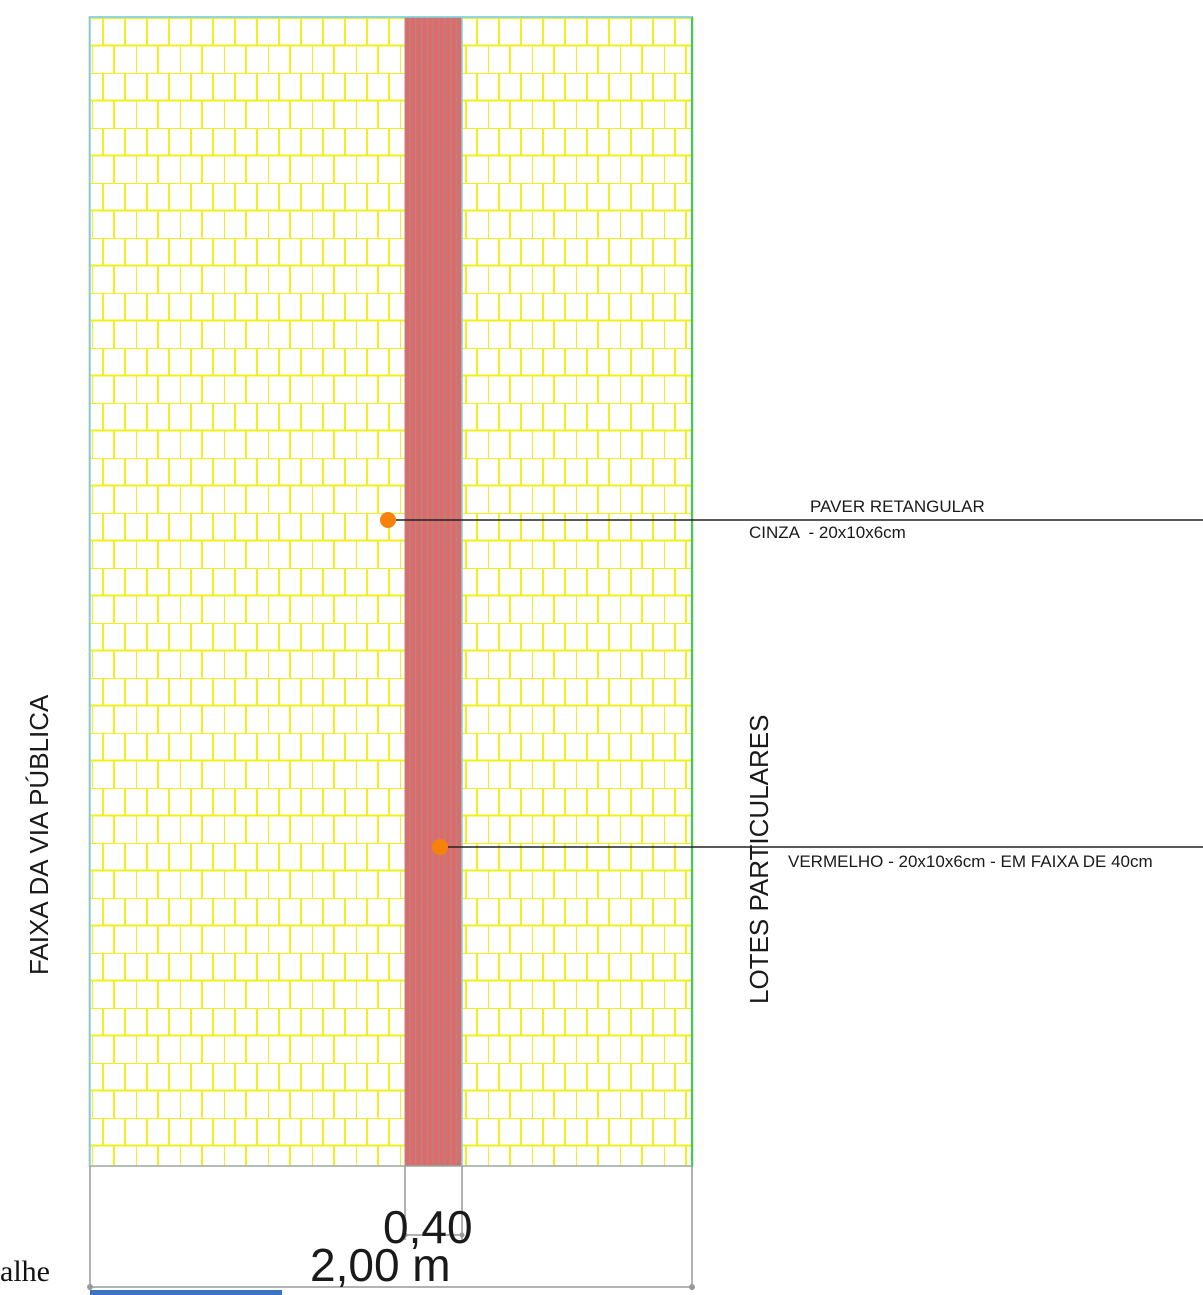  Describe the element at coordinates (90, 1287) in the screenshot. I see `dim-tick-total-left` at that location.